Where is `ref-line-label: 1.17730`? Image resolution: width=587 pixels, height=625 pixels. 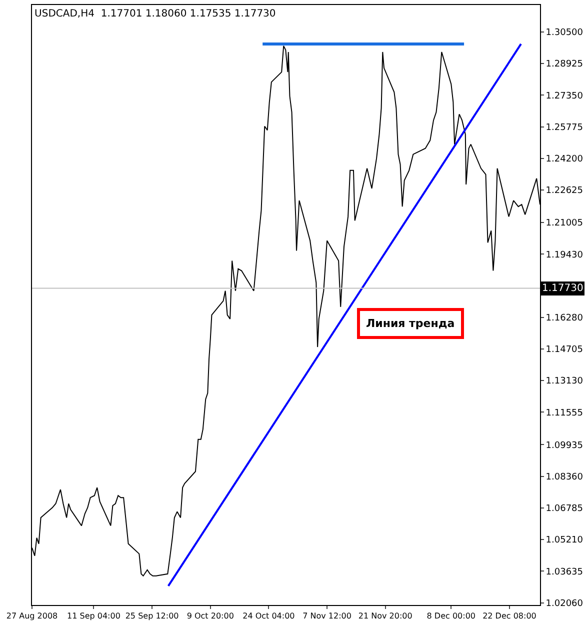 ref-line-label: 1.17730 is located at coordinates (563, 288).